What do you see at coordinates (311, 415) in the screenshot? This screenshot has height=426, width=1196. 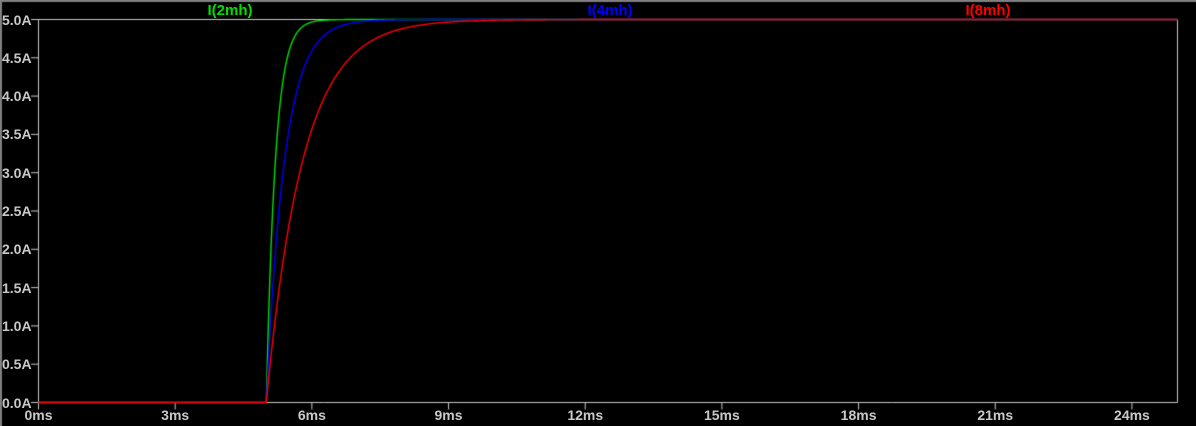 I see `x-axis-tick-label: 6ms` at bounding box center [311, 415].